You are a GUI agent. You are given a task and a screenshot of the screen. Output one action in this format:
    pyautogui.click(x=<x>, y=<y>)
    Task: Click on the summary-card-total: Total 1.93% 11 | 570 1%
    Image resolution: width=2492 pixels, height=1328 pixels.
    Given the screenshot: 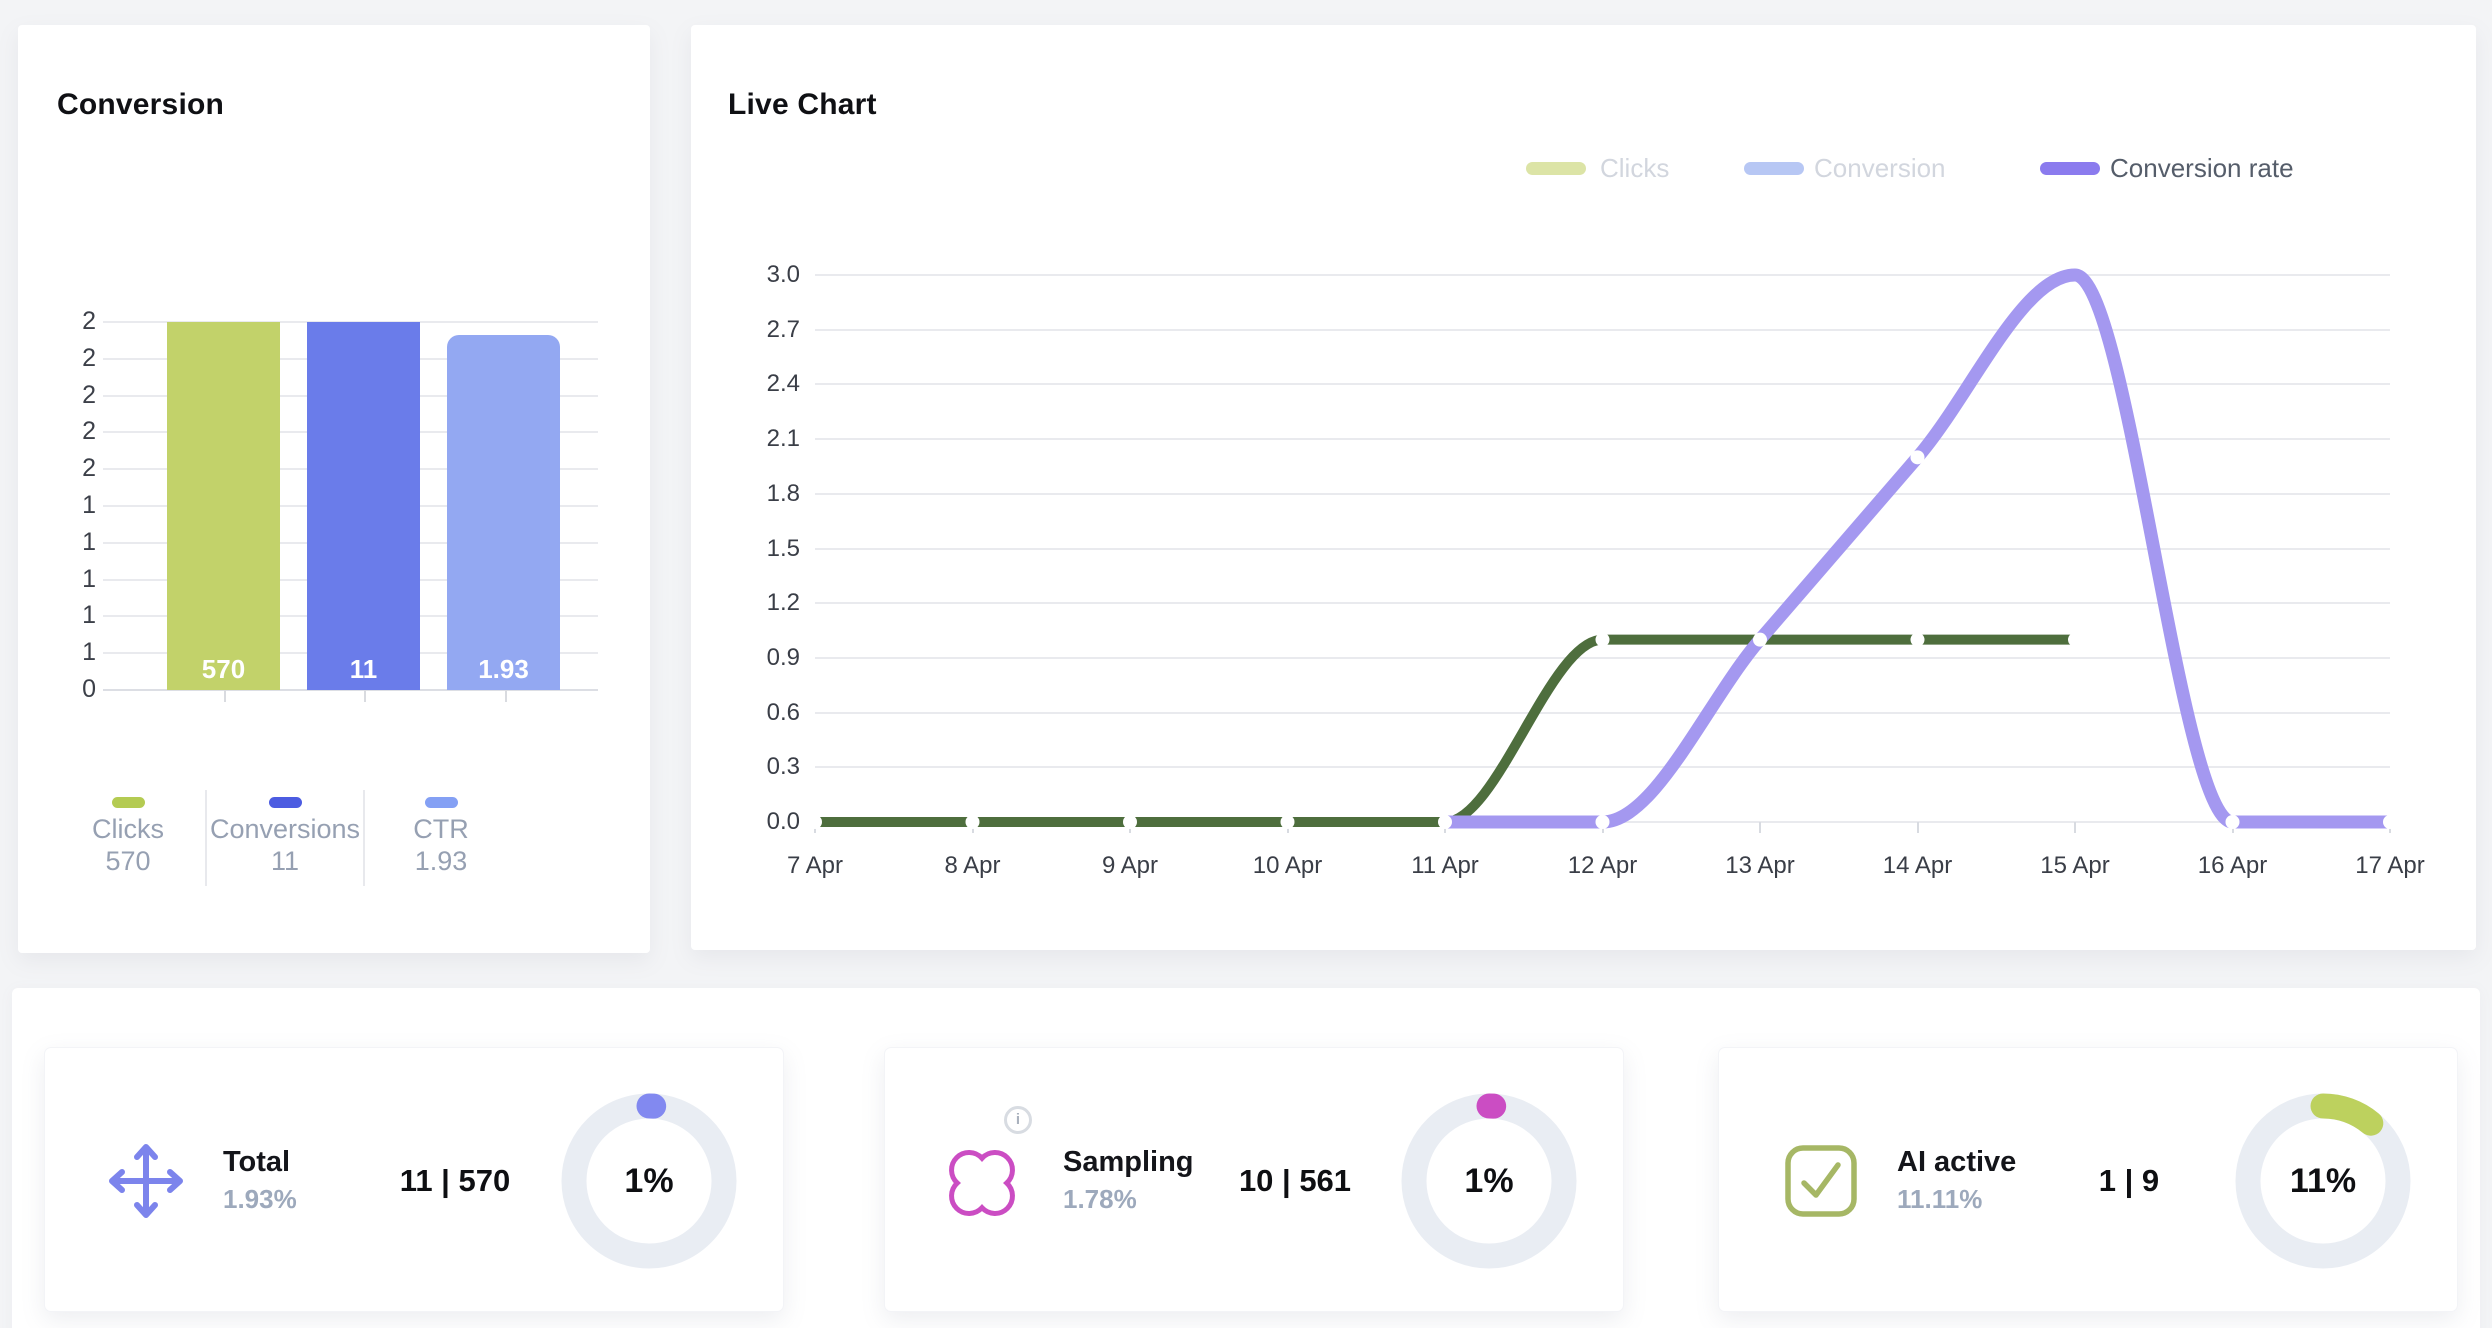 What is the action you would take?
    pyautogui.click(x=414, y=1179)
    